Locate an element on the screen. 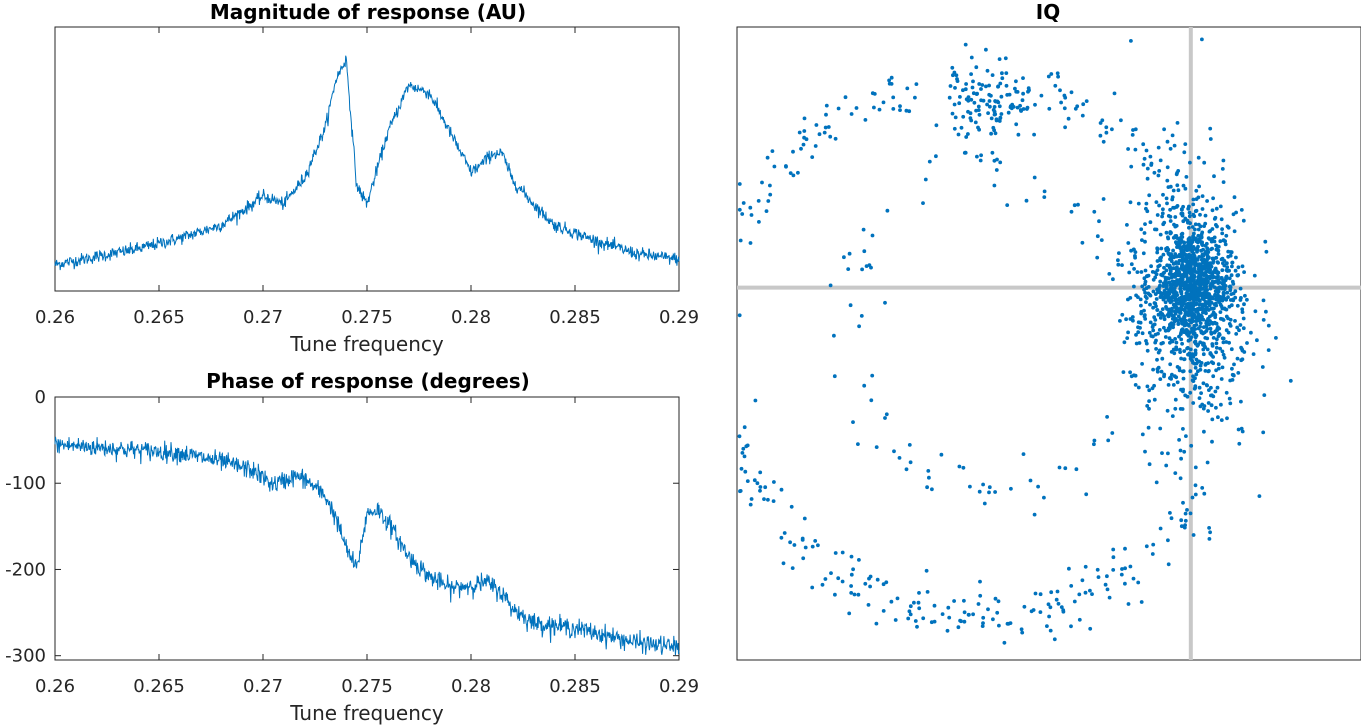  phase-x-tick-label: 0.27 is located at coordinates (263, 686).